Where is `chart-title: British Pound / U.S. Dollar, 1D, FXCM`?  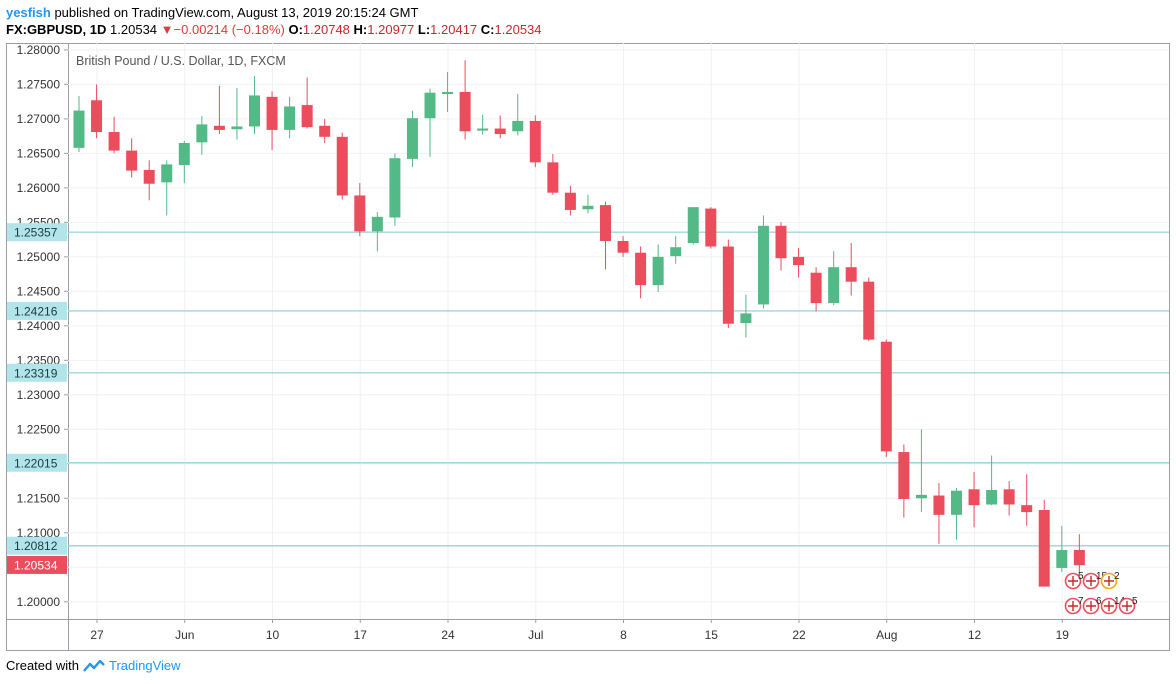
chart-title: British Pound / U.S. Dollar, 1D, FXCM is located at coordinates (181, 61).